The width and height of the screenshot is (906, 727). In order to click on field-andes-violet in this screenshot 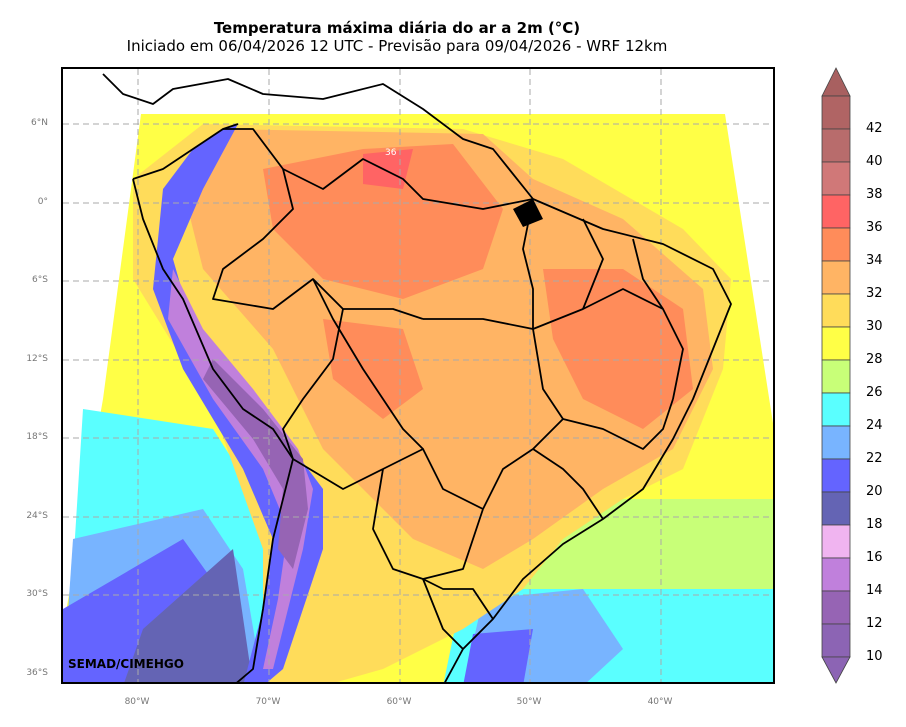, I will do `click(255, 464)`.